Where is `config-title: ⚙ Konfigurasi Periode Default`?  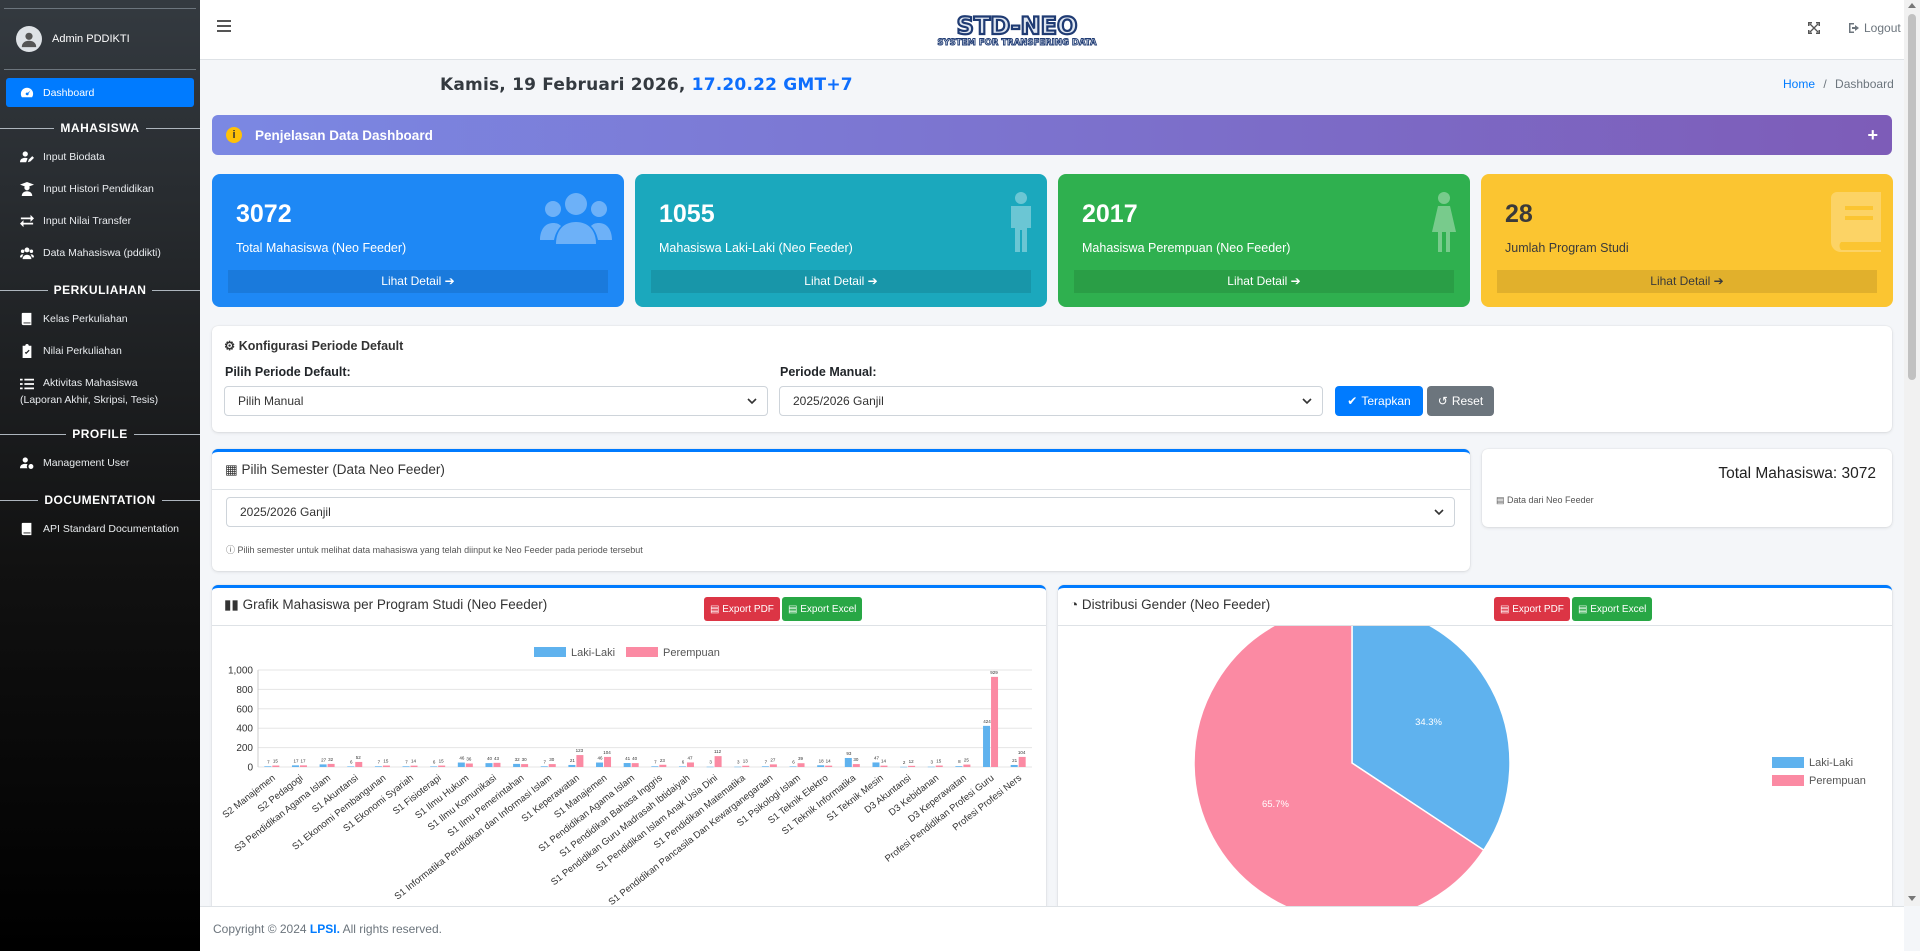
config-title: ⚙ Konfigurasi Periode Default is located at coordinates (314, 346).